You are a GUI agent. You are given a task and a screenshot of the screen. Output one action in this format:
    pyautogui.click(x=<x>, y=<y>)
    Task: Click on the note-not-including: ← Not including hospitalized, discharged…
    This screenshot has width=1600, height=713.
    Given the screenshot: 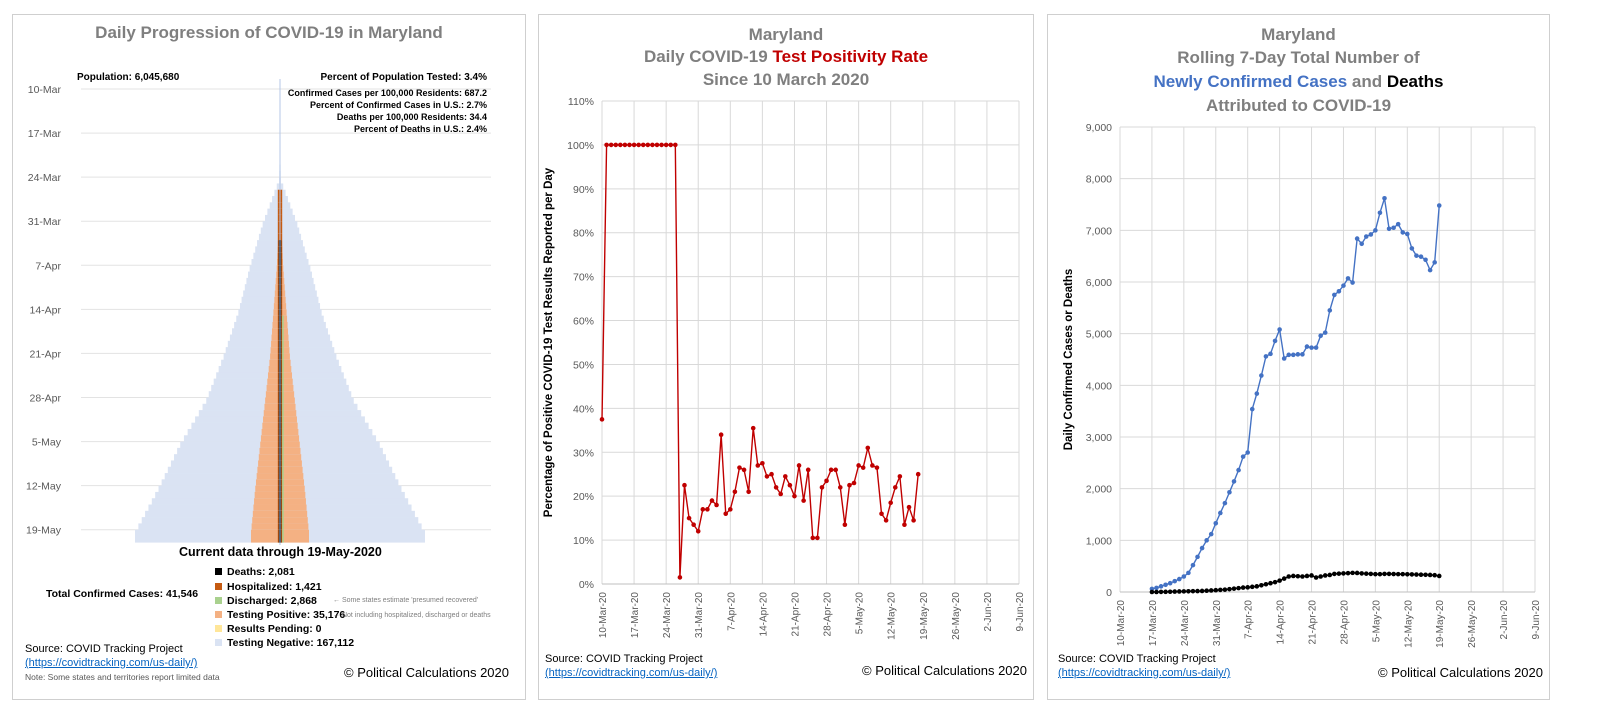 What is the action you would take?
    pyautogui.click(x=412, y=615)
    